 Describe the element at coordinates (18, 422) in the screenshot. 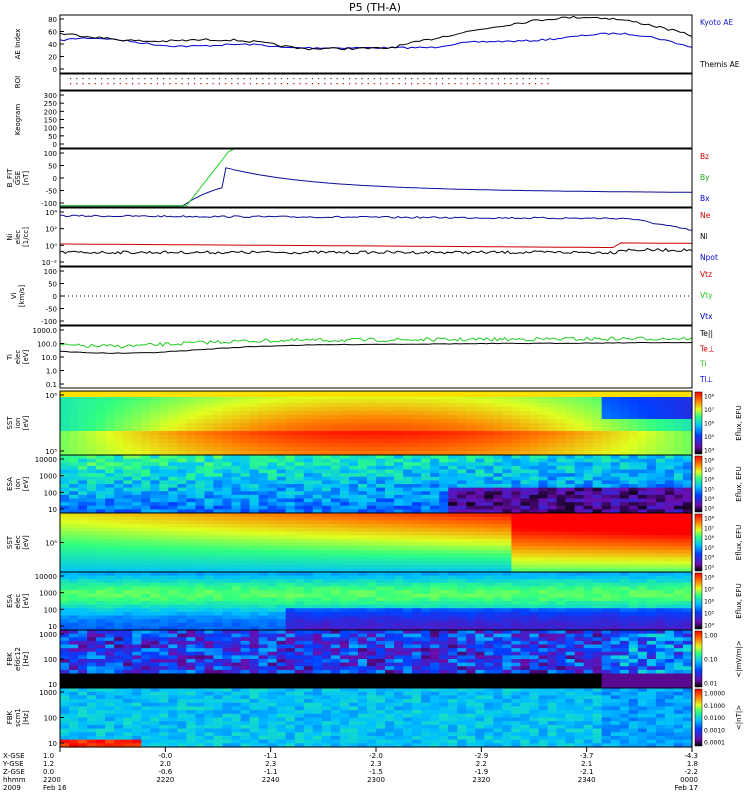

I see `panel-ylabel: SSTion[eV]` at that location.